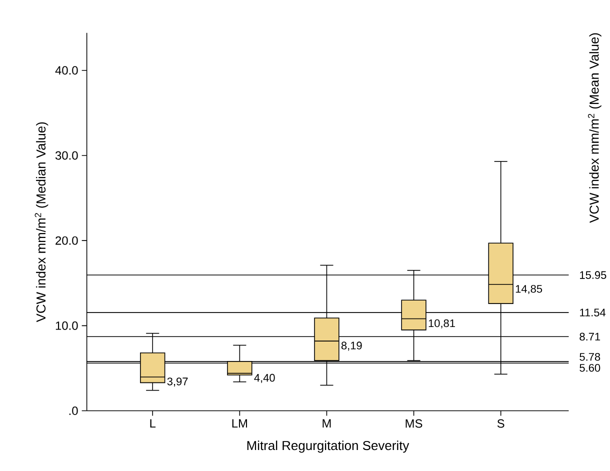 The image size is (610, 471). Describe the element at coordinates (595, 128) in the screenshot. I see `y2-axis-title: VCW index mm/m$^{2}$ (Mean Value)` at that location.